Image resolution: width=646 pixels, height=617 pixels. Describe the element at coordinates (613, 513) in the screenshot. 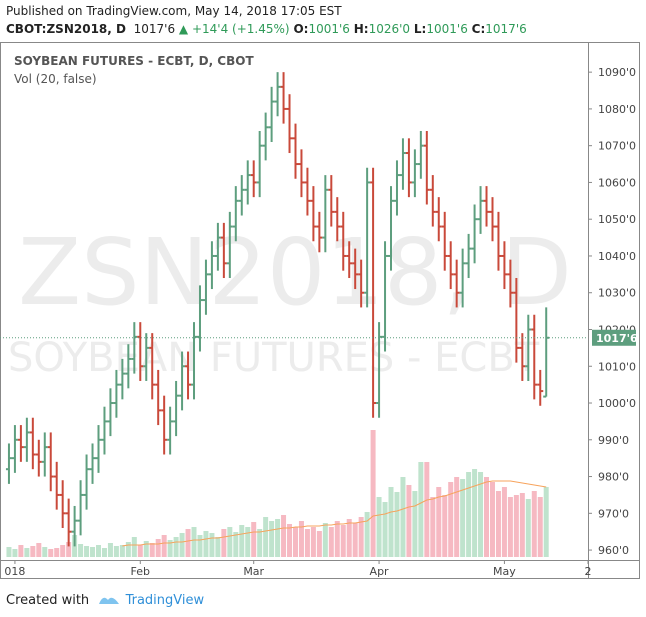

I see `y-tick-label: 970'0` at that location.